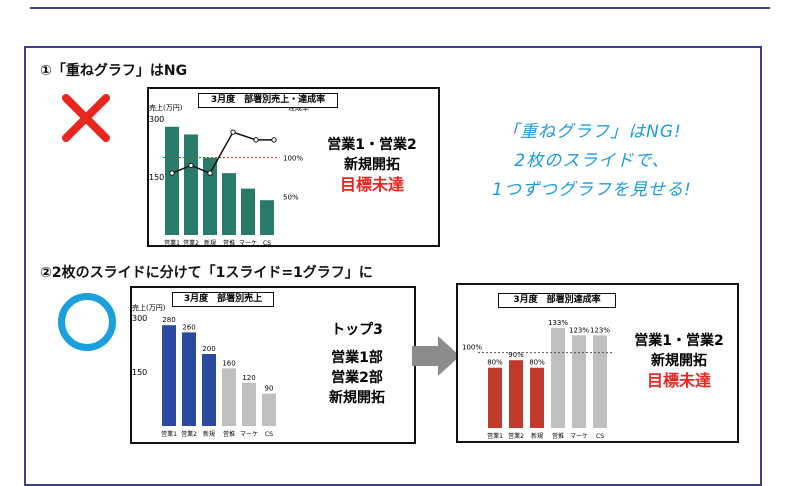 The width and height of the screenshot is (800, 486). What do you see at coordinates (223, 299) in the screenshot?
I see `chart2-title: 3月度 部署別売上` at bounding box center [223, 299].